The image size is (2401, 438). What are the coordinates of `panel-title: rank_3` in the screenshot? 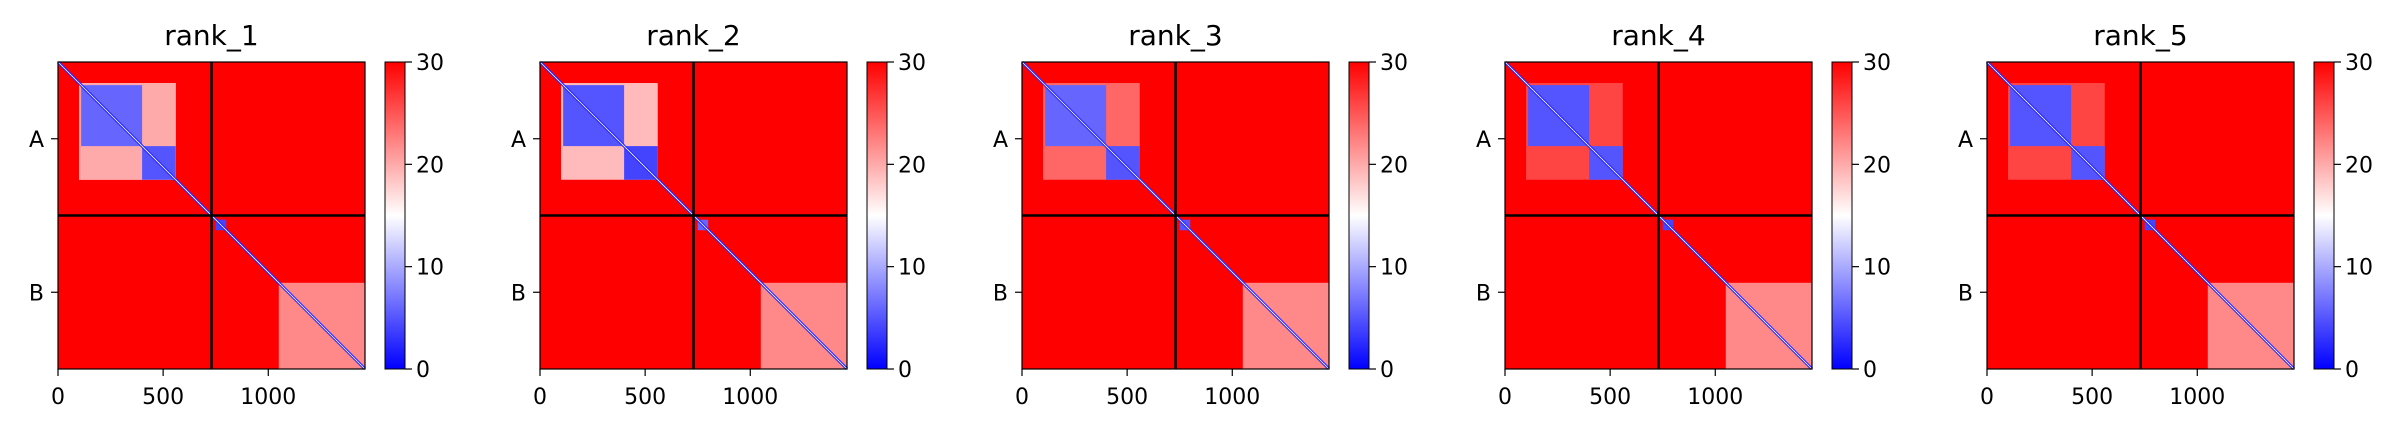 It's located at (1175, 35).